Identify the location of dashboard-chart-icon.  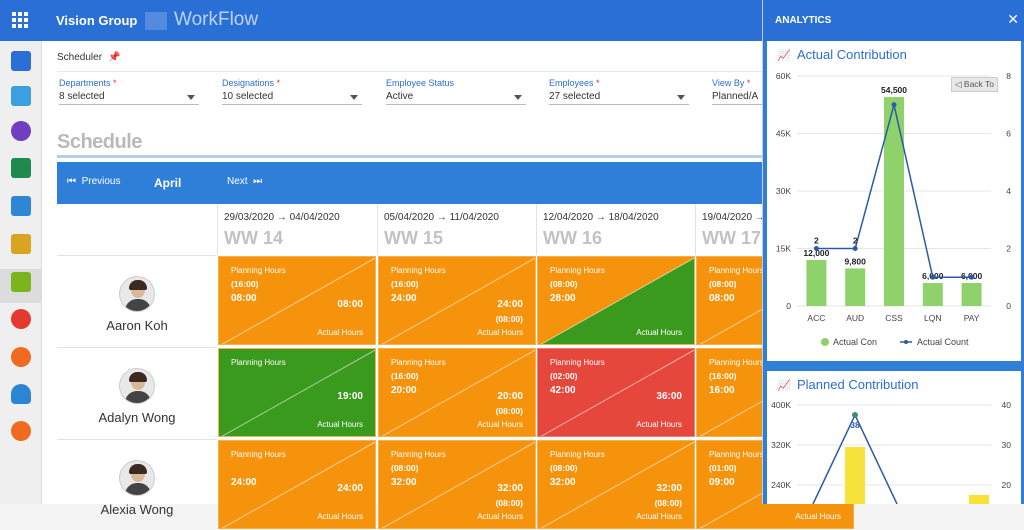
(21, 61).